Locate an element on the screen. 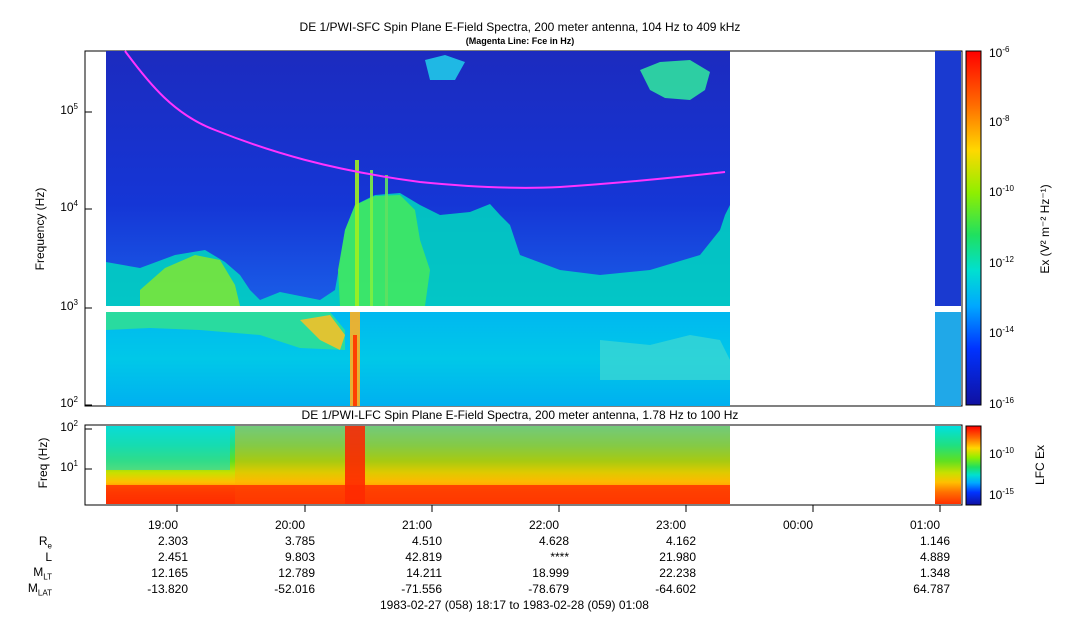 This screenshot has height=620, width=1083. sfc-cbar-tick: 10⁻⁸ is located at coordinates (999, 121).